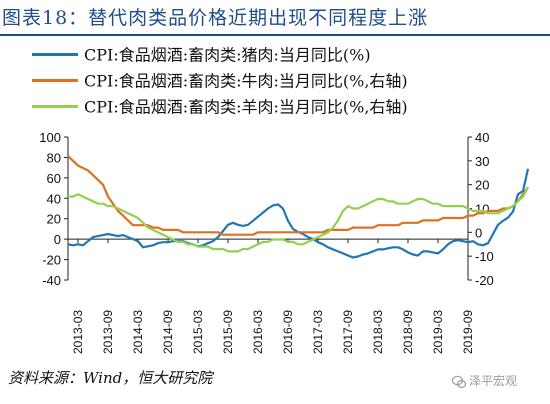 The width and height of the screenshot is (550, 404). What do you see at coordinates (55, 54) in the screenshot?
I see `legend-swatch-pork` at bounding box center [55, 54].